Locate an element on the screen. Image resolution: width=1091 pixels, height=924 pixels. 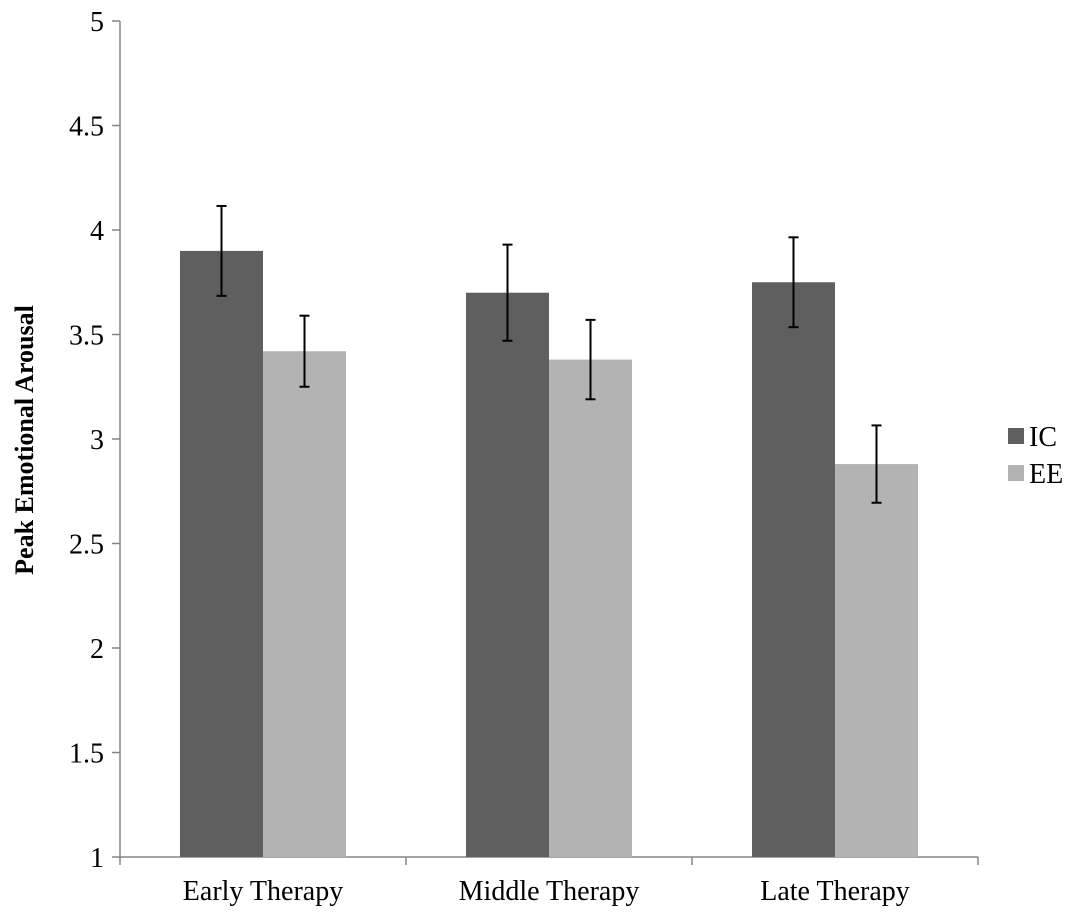
x-category-label: Early Therapy is located at coordinates (263, 891).